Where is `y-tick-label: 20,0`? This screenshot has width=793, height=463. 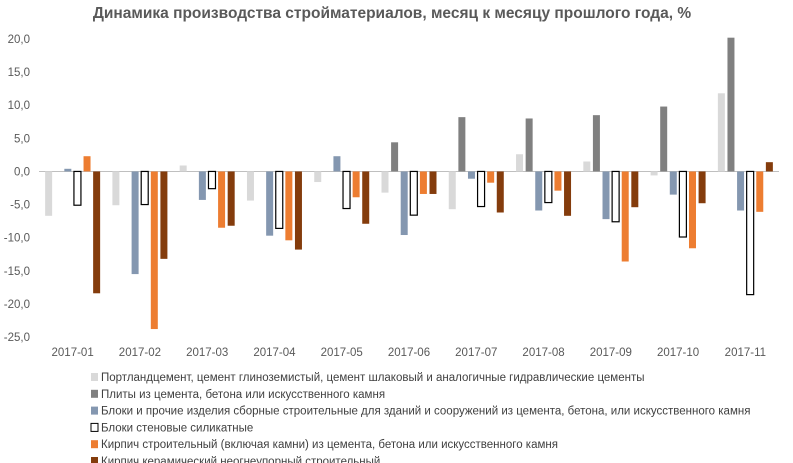 y-tick-label: 20,0 is located at coordinates (19, 40).